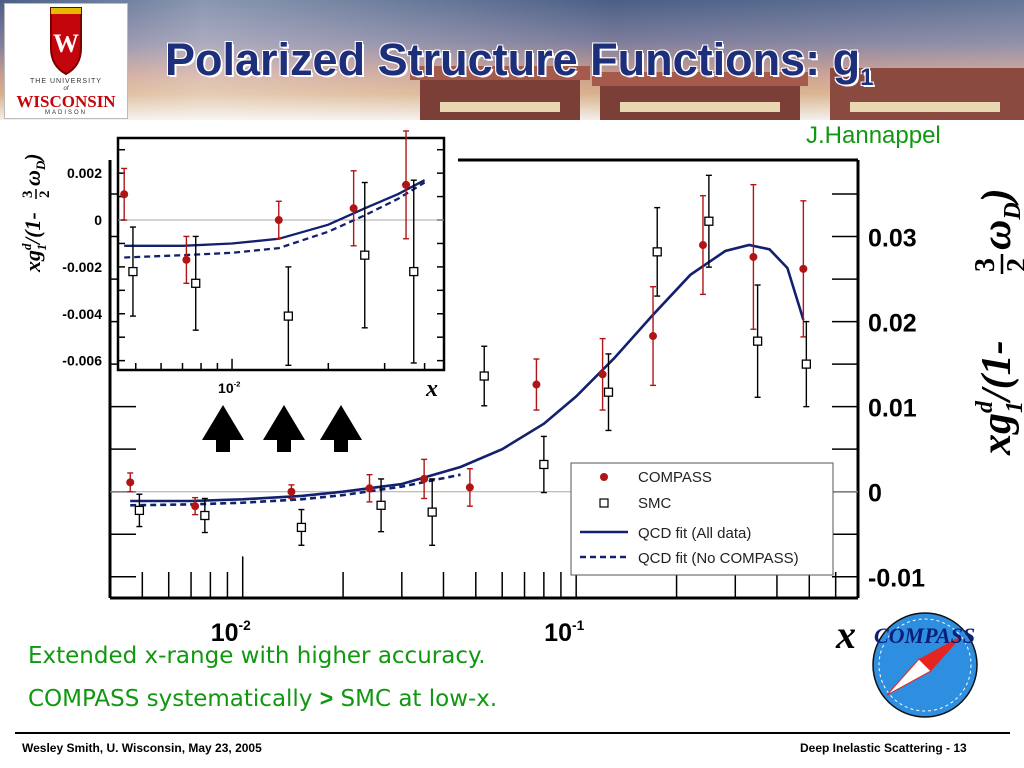 The height and width of the screenshot is (768, 1024). I want to click on logo-line1: THE UNIVERSITY, so click(66, 81).